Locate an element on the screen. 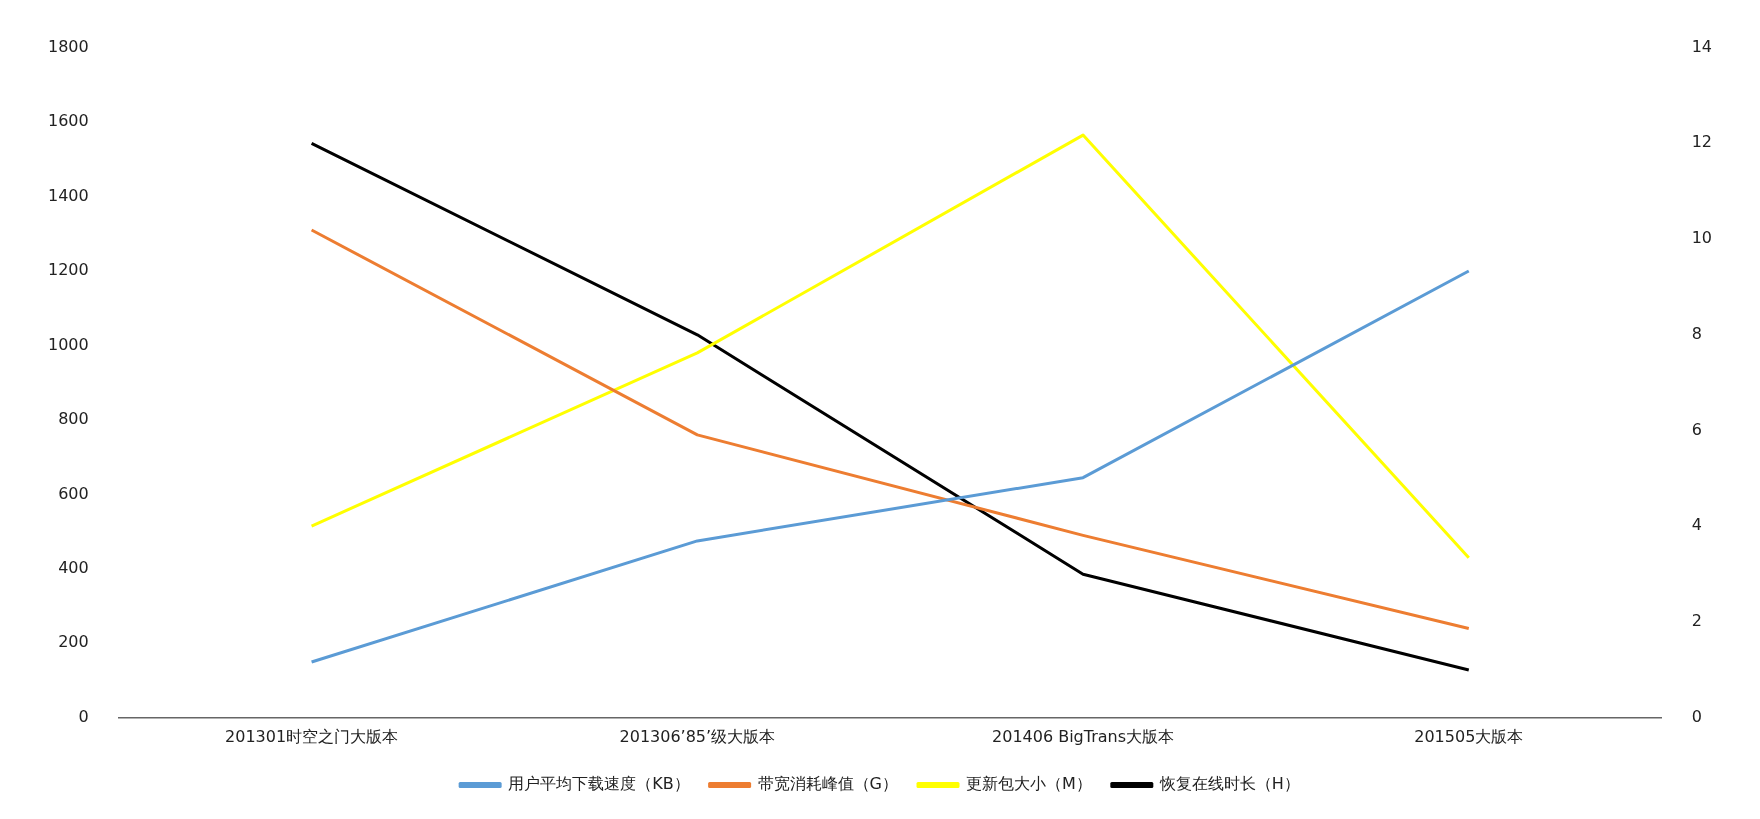 The image size is (1760, 819). y-tick-label: 0 is located at coordinates (83, 716).